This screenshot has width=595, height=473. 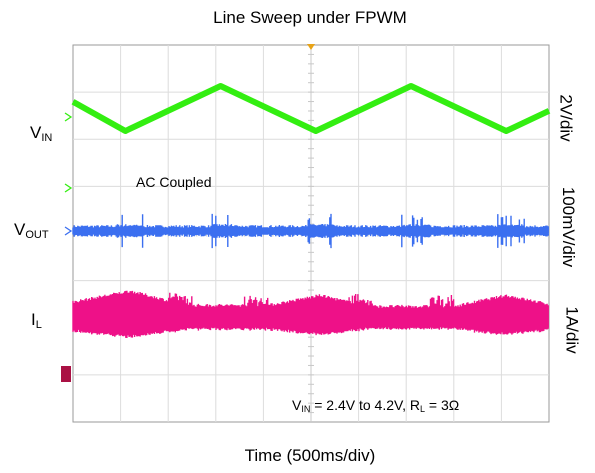 What do you see at coordinates (36, 320) in the screenshot?
I see `il-label: IL` at bounding box center [36, 320].